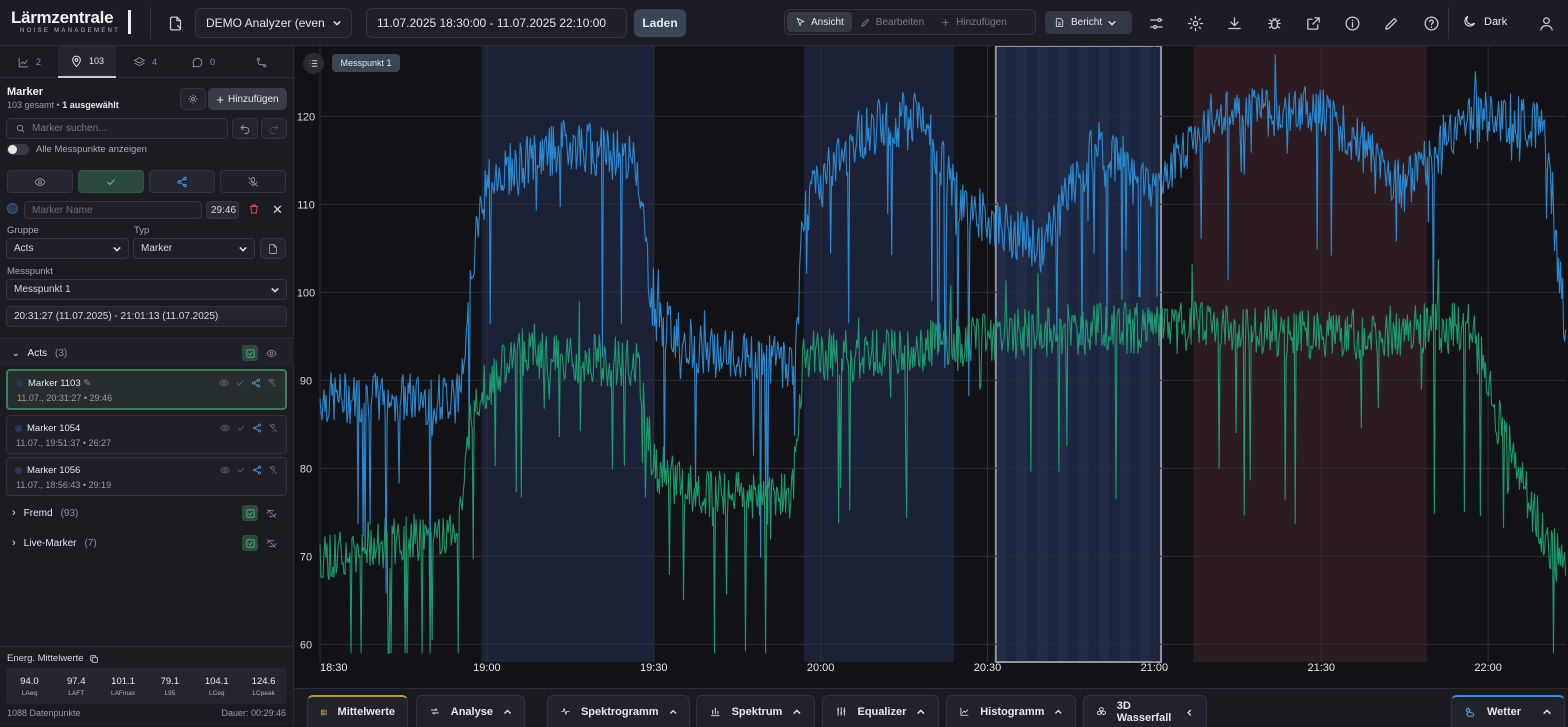 Image resolution: width=1568 pixels, height=727 pixels. Describe the element at coordinates (175, 23) in the screenshot. I see `new-file-icon` at that location.